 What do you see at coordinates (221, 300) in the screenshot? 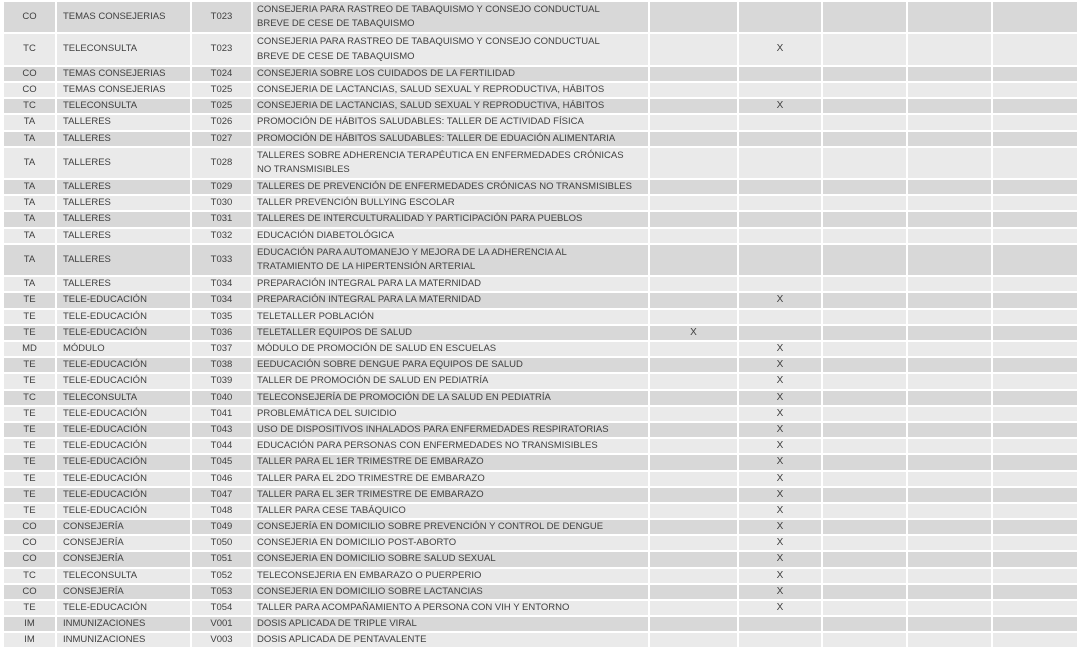
I see `cell-tcode: T034` at bounding box center [221, 300].